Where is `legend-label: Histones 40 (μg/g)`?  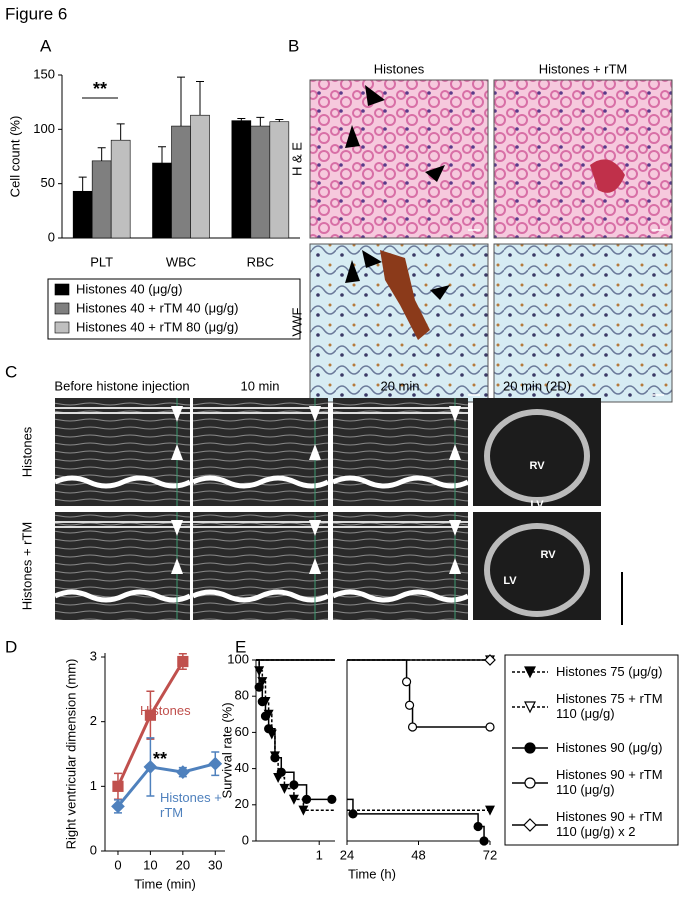 legend-label: Histones 40 (μg/g) is located at coordinates (129, 288).